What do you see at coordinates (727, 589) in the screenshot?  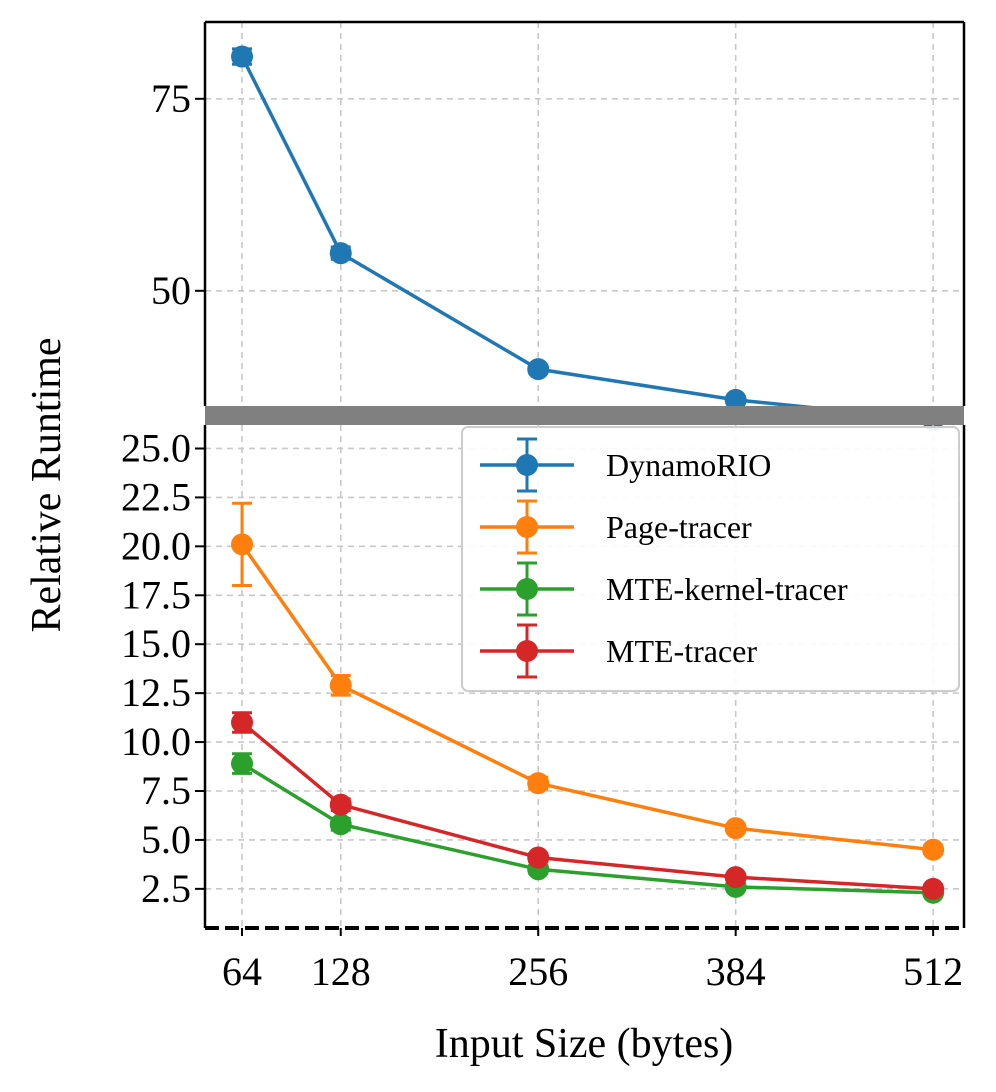 I see `legend-mte-kernel-tracer-label: MTE-kernel-tracer` at bounding box center [727, 589].